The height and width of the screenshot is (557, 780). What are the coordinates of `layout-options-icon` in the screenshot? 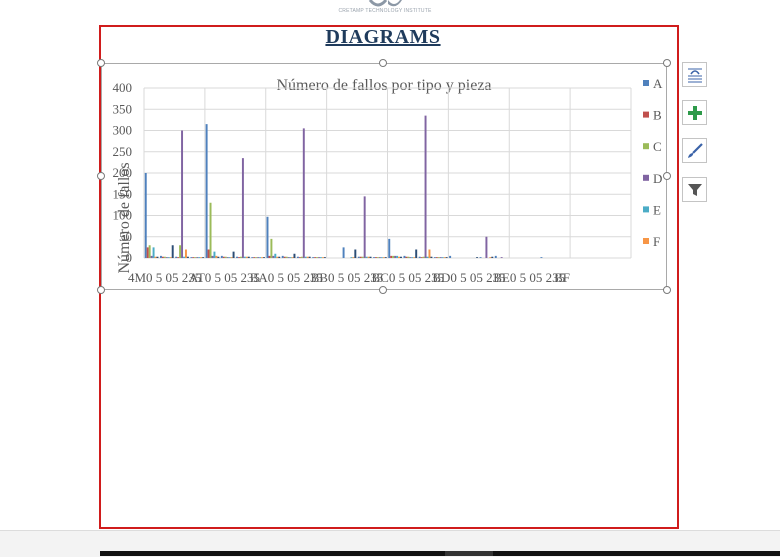 It's located at (694, 75).